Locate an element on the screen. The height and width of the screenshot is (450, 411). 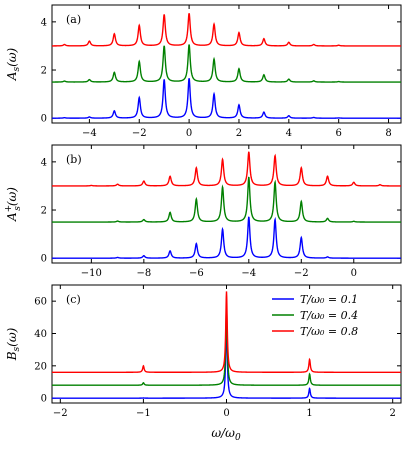
x-tick-label: −10 is located at coordinates (91, 273).